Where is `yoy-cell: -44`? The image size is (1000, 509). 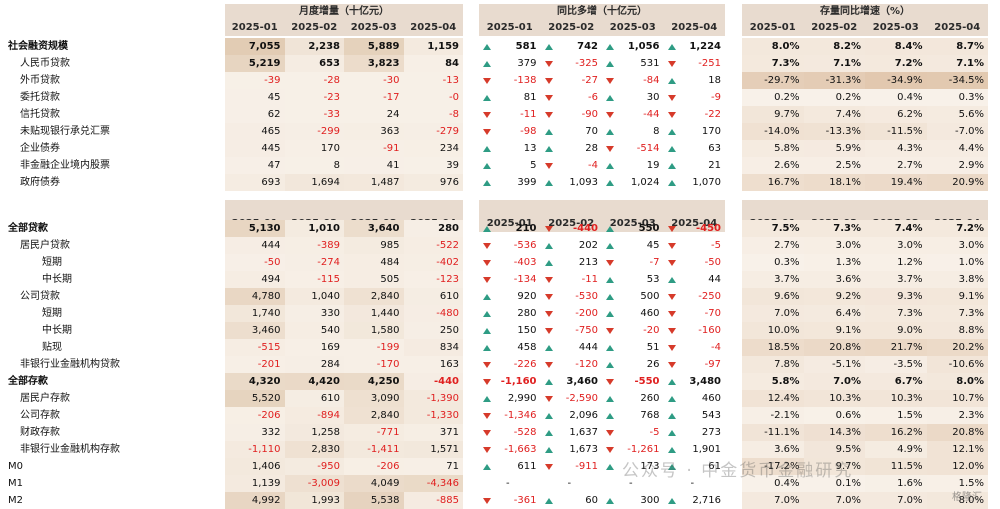
yoy-cell: -44 is located at coordinates (651, 114).